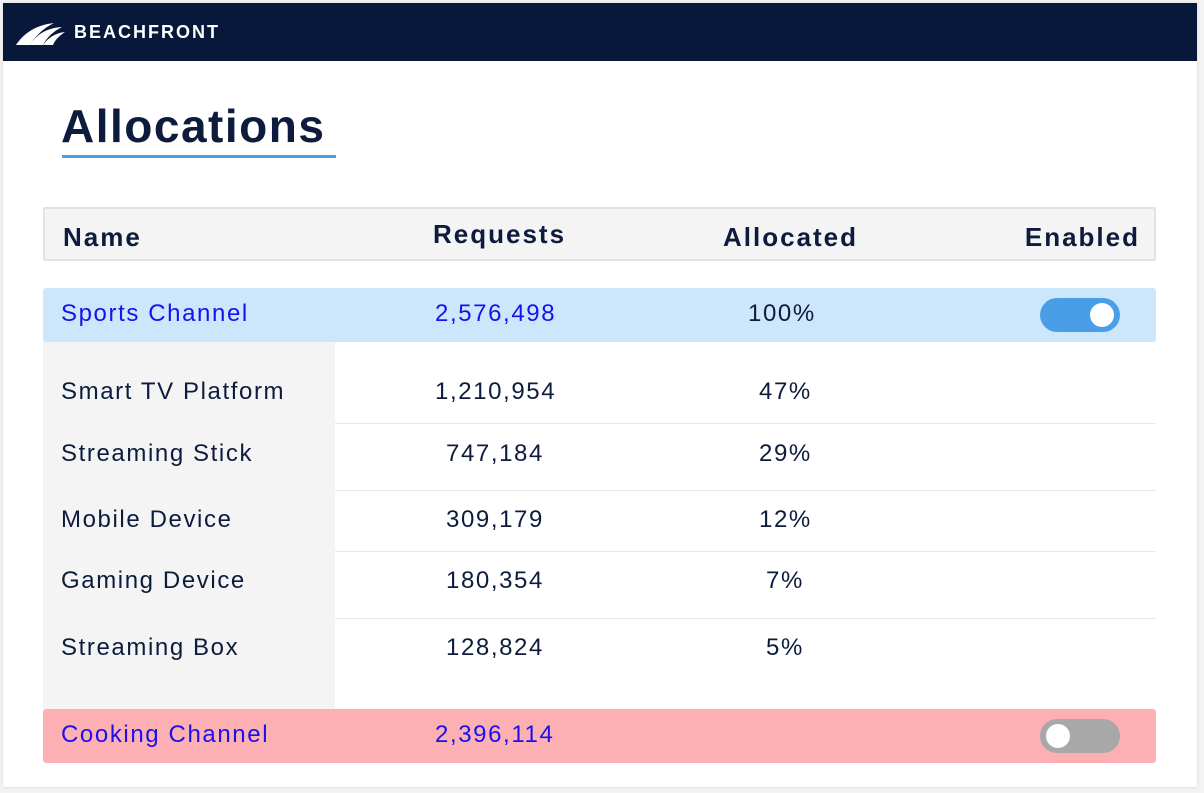  What do you see at coordinates (495, 580) in the screenshot?
I see `row-requests: 180,354` at bounding box center [495, 580].